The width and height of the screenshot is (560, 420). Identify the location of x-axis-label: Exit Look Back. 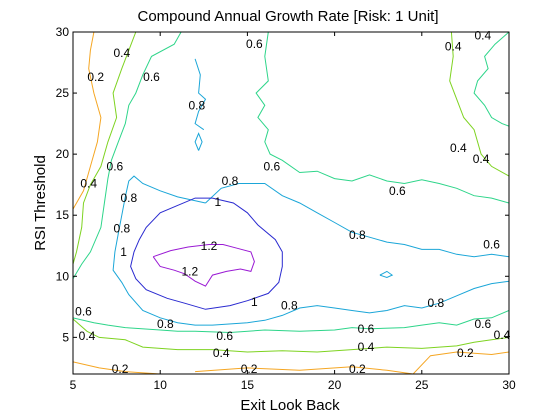
(290, 405).